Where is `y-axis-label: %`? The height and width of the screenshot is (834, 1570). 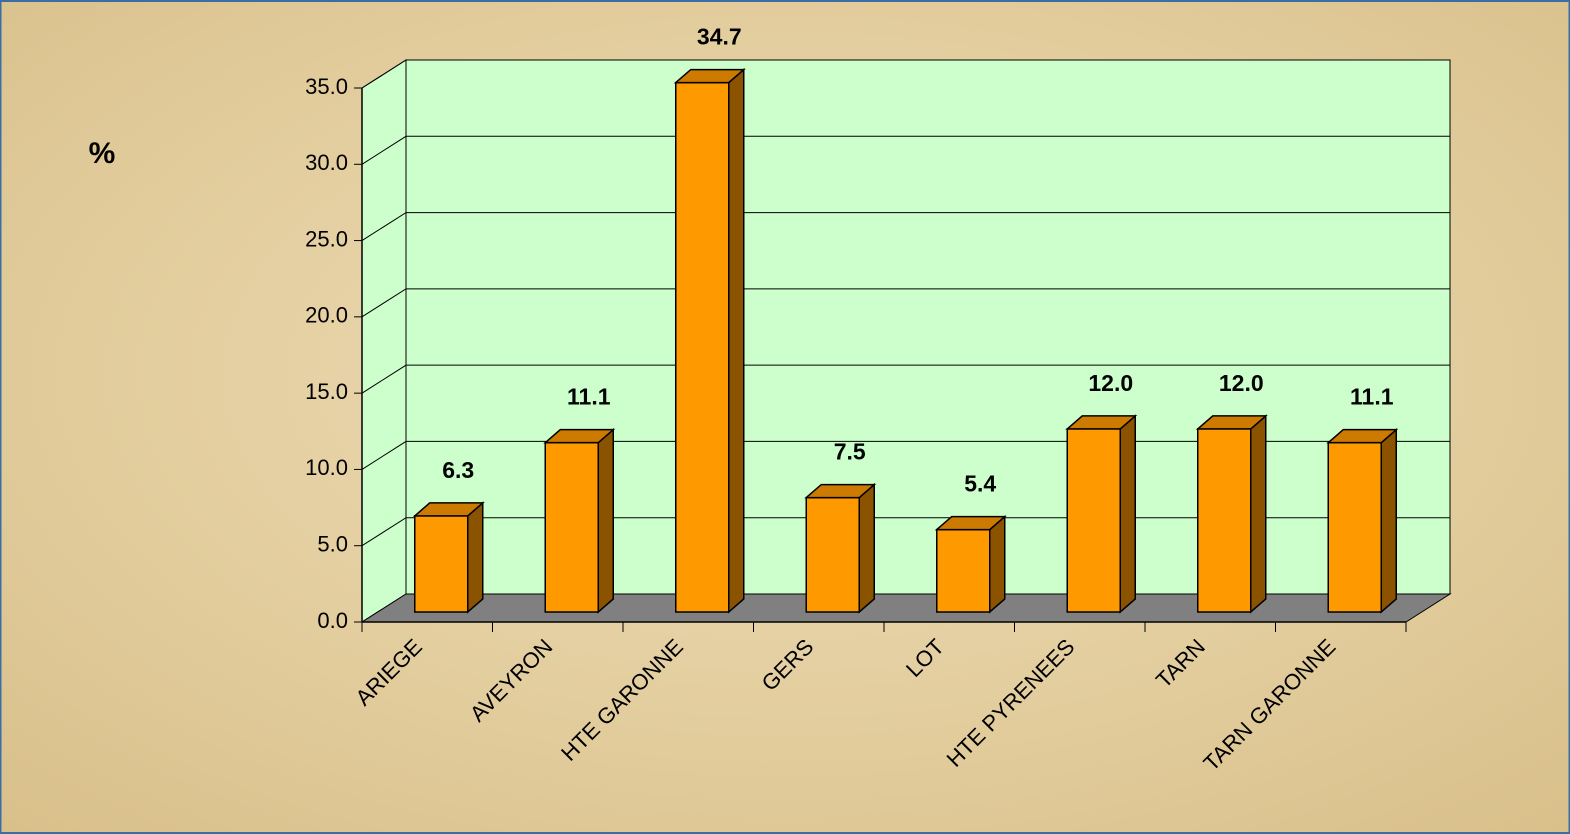 y-axis-label: % is located at coordinates (102, 153).